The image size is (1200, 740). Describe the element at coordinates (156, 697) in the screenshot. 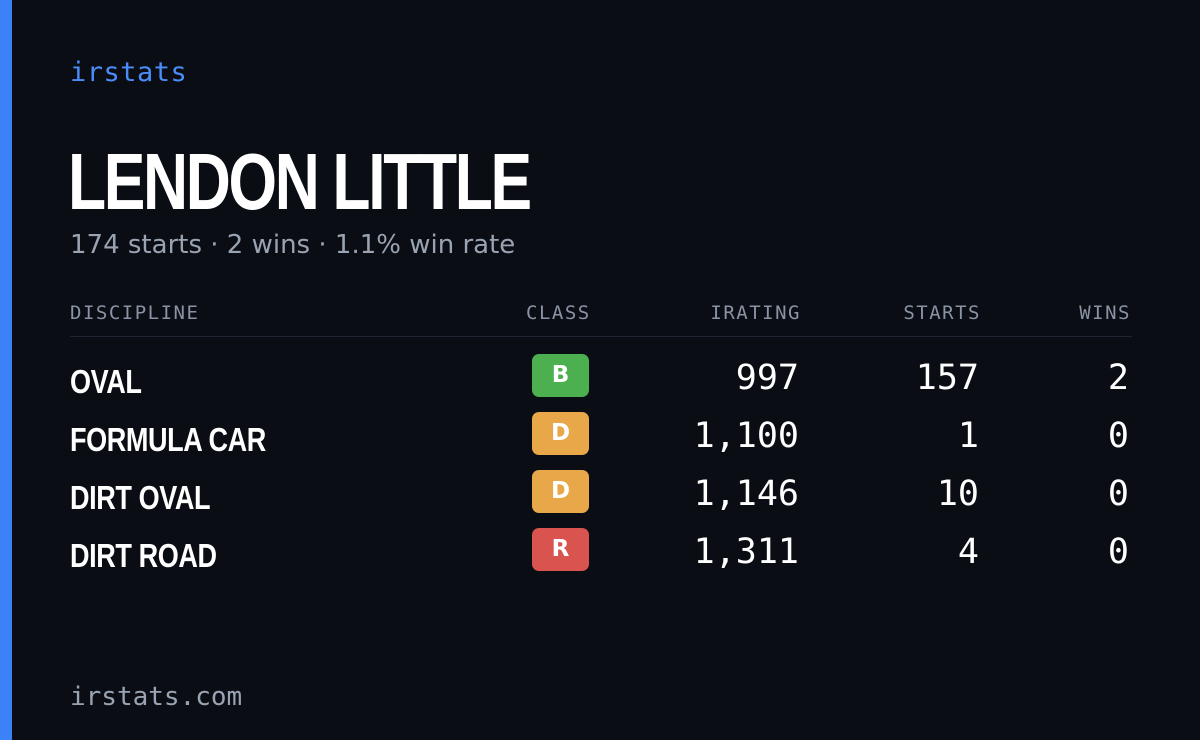

I see `footer-url: irstats.com` at that location.